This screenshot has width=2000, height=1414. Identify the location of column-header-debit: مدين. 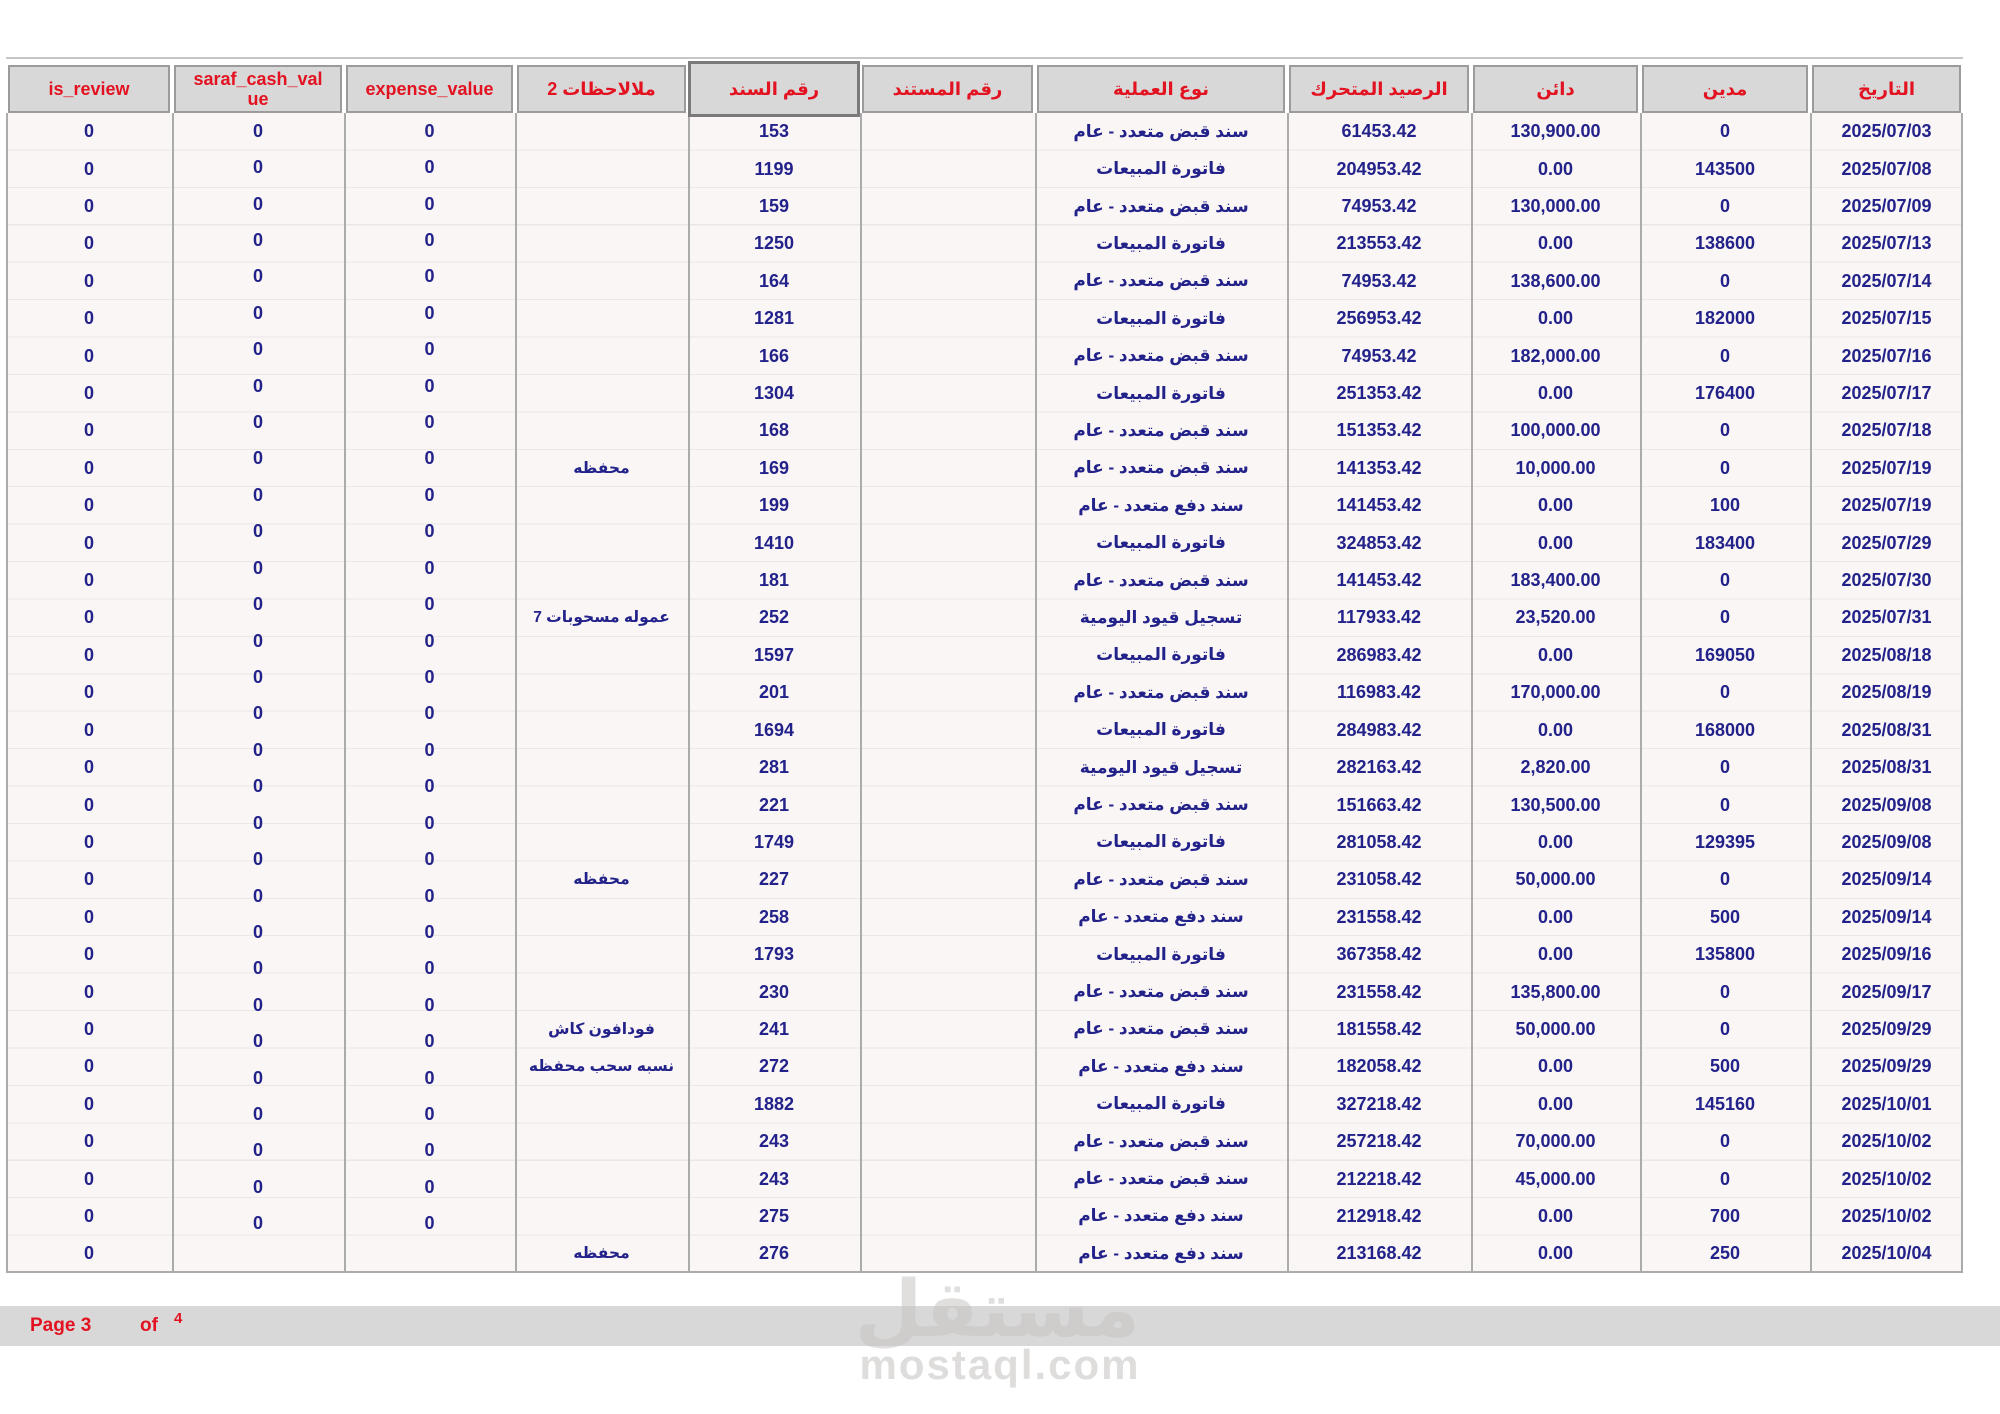
(1725, 89).